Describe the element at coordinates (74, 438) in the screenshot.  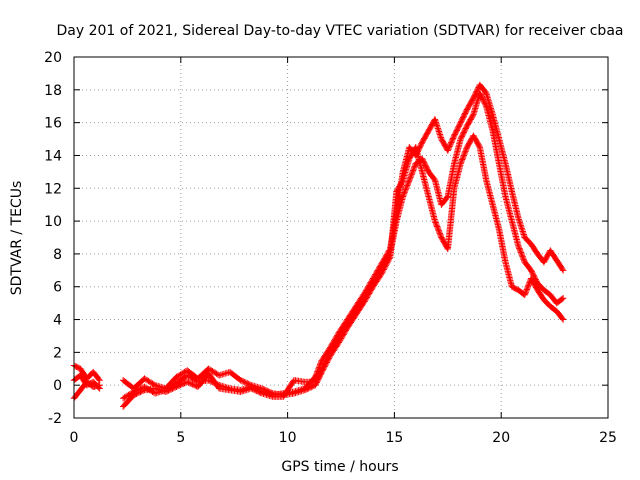
I see `x-tick-label: 0` at that location.